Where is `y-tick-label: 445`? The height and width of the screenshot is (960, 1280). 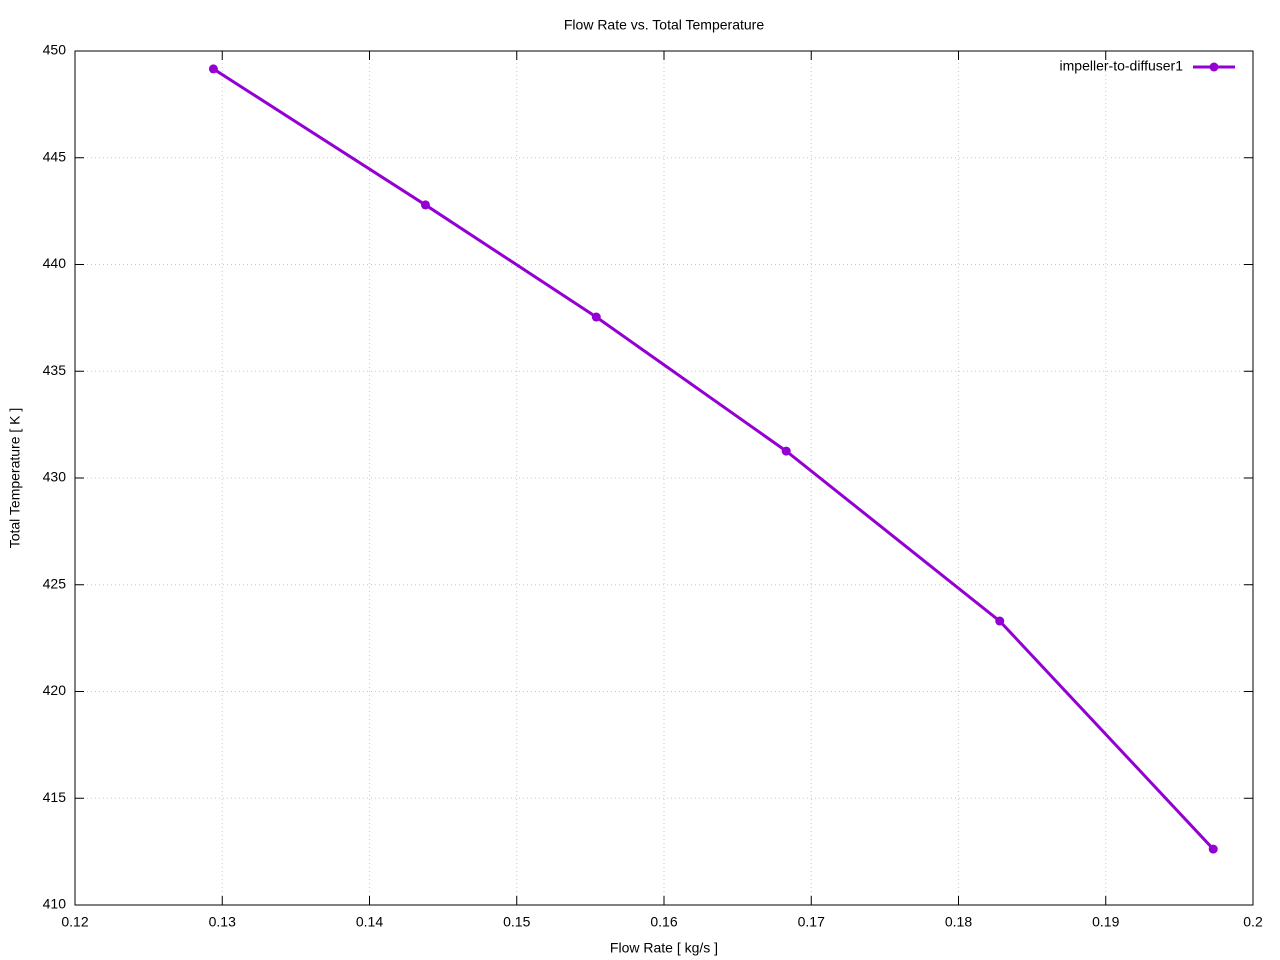 y-tick-label: 445 is located at coordinates (55, 156).